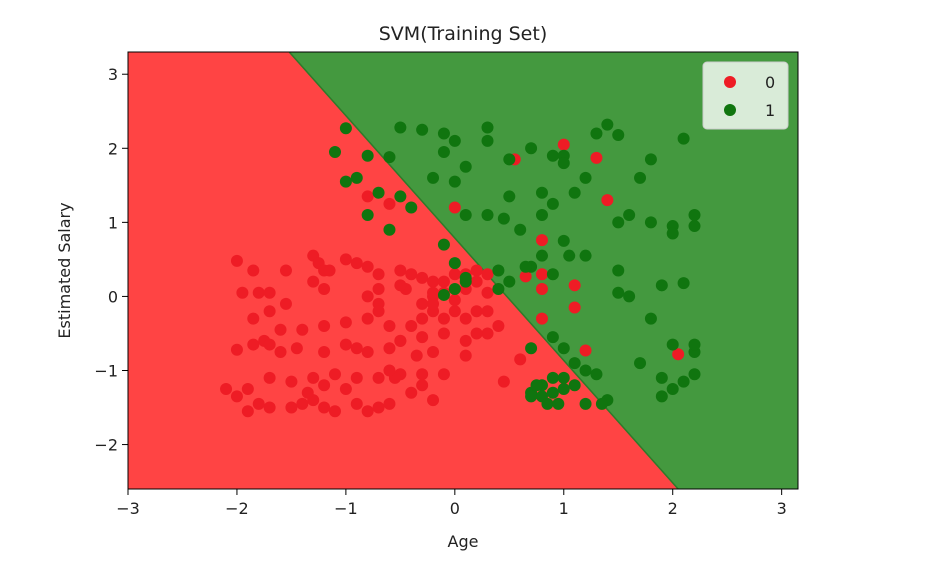 Image resolution: width=926 pixels, height=572 pixels. Describe the element at coordinates (64, 270) in the screenshot. I see `y-axis-label: Estimated Salary` at that location.